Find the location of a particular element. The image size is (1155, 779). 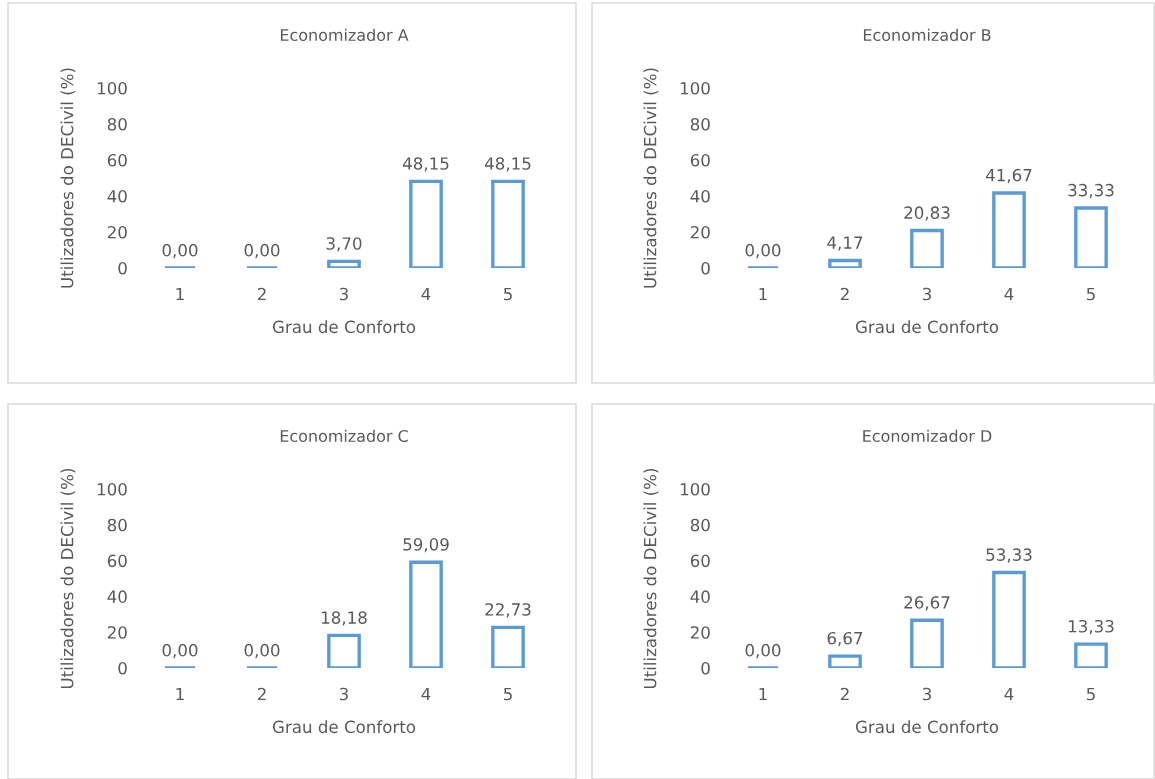

data-label: 4,17 is located at coordinates (845, 243).